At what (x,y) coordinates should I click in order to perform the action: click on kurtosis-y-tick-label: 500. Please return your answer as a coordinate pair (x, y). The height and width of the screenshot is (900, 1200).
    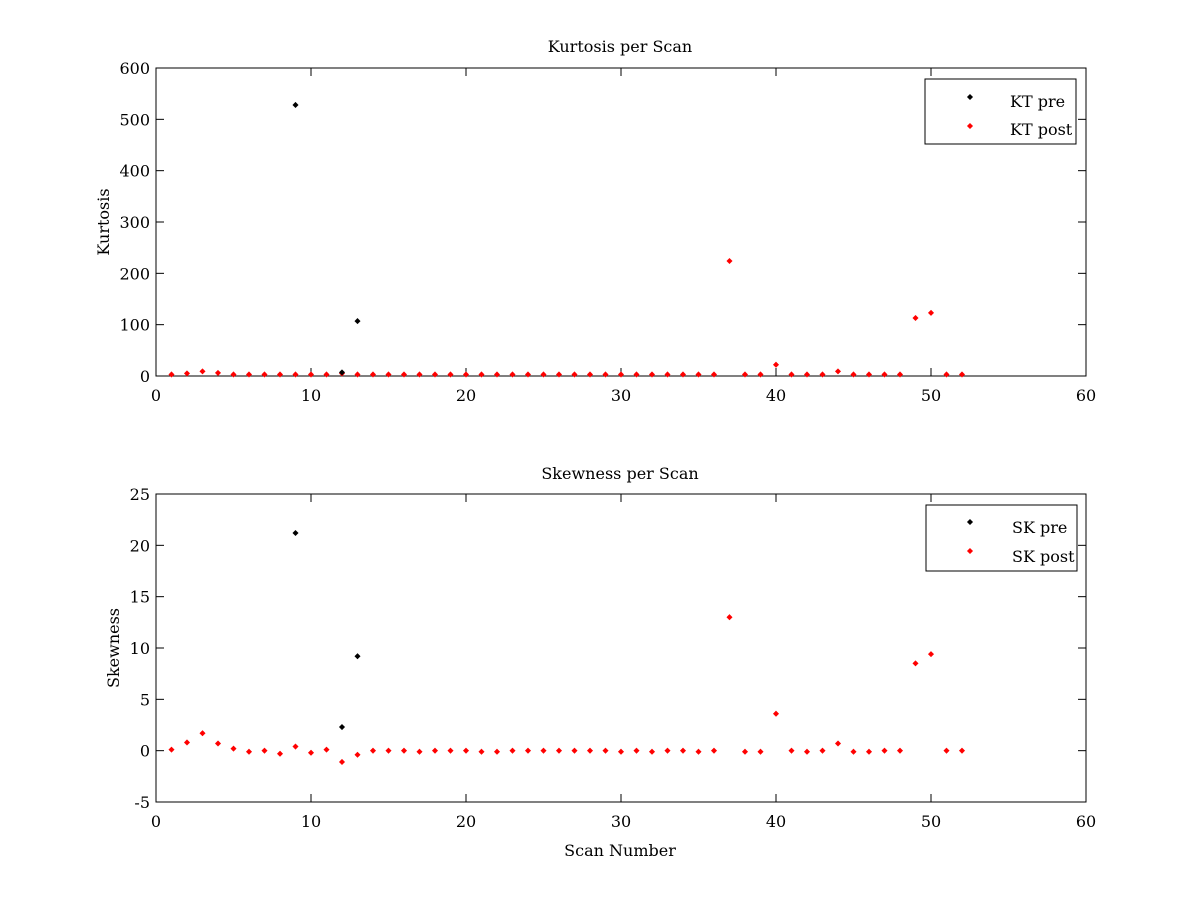
    Looking at the image, I should click on (134, 119).